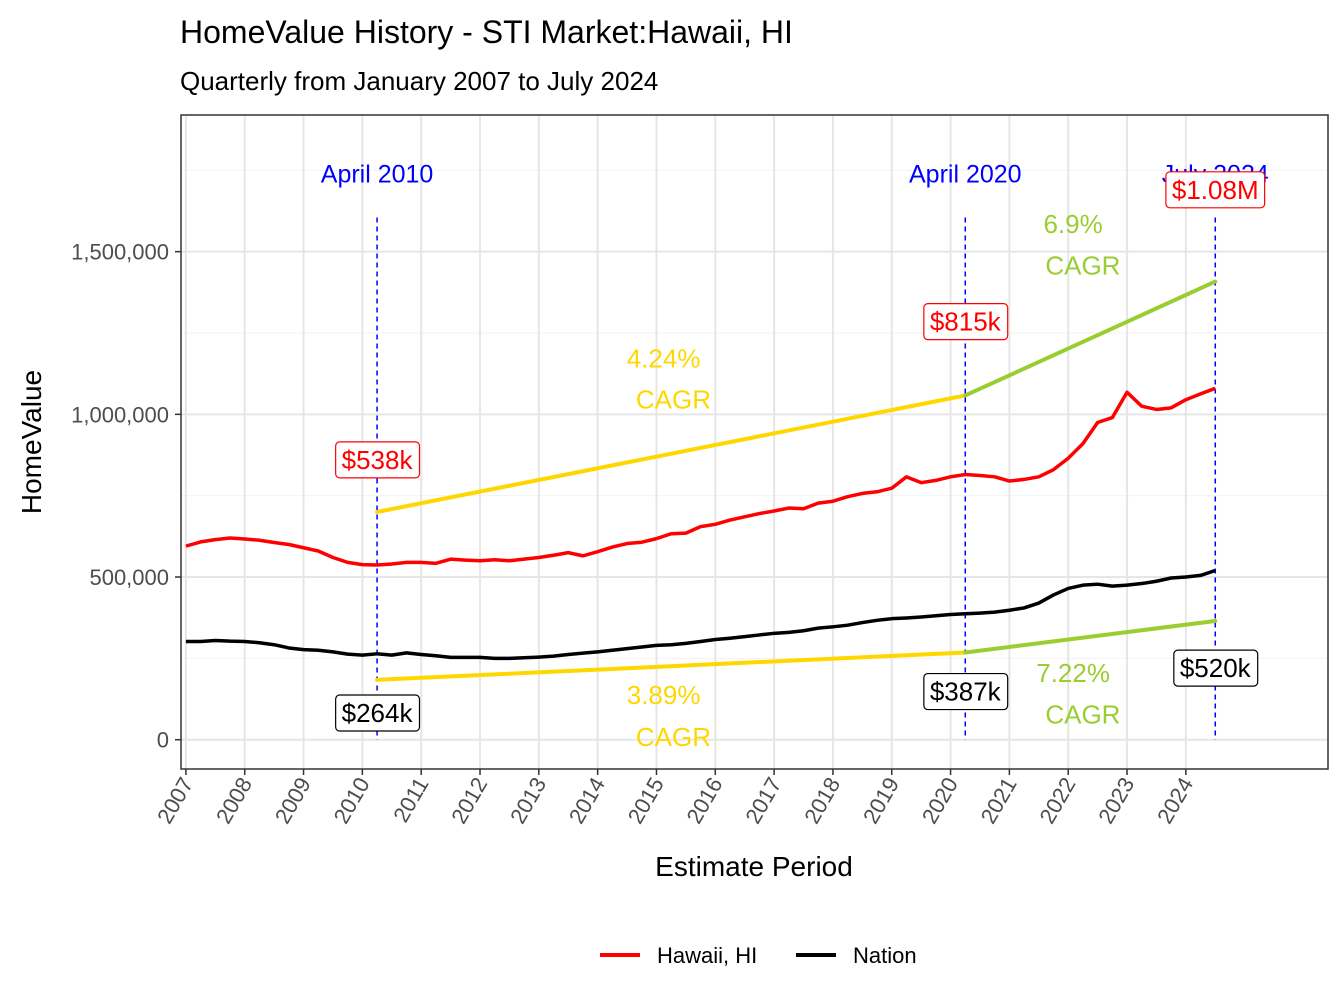  Describe the element at coordinates (940, 800) in the screenshot. I see `x-tick-label: 2020` at that location.